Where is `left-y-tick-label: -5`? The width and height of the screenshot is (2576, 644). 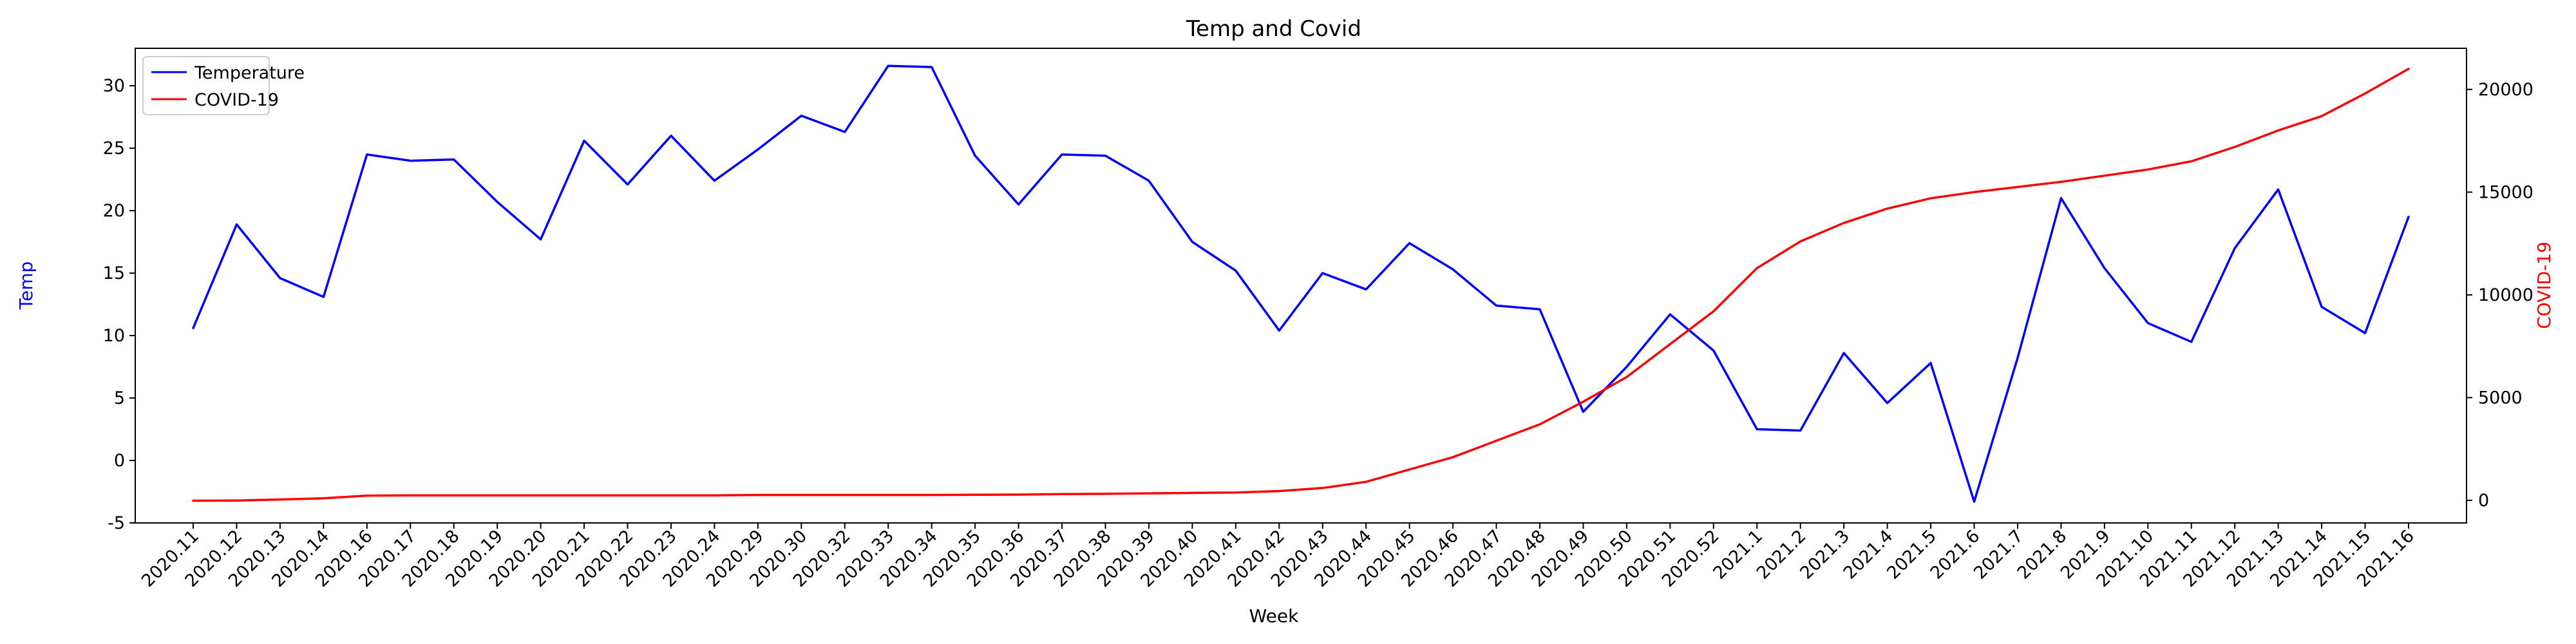 left-y-tick-label: -5 is located at coordinates (116, 523).